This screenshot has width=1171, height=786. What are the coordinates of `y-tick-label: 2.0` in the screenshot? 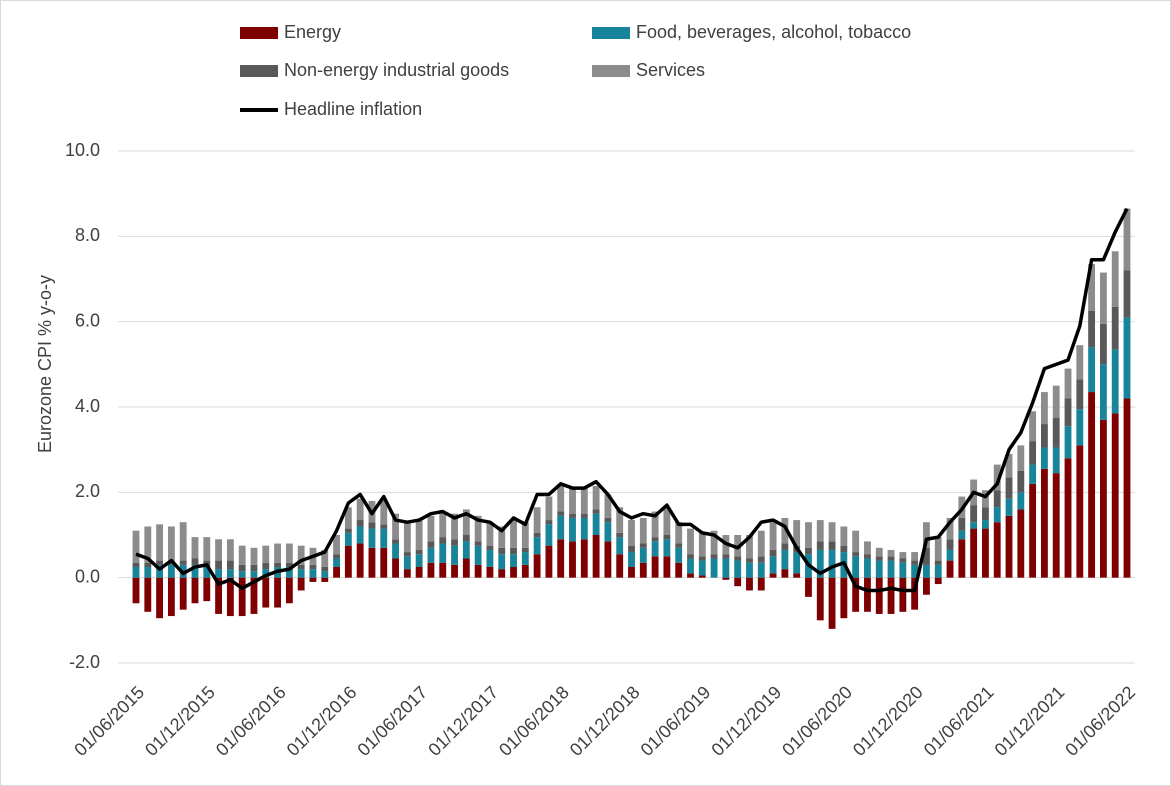 It's located at (87, 491).